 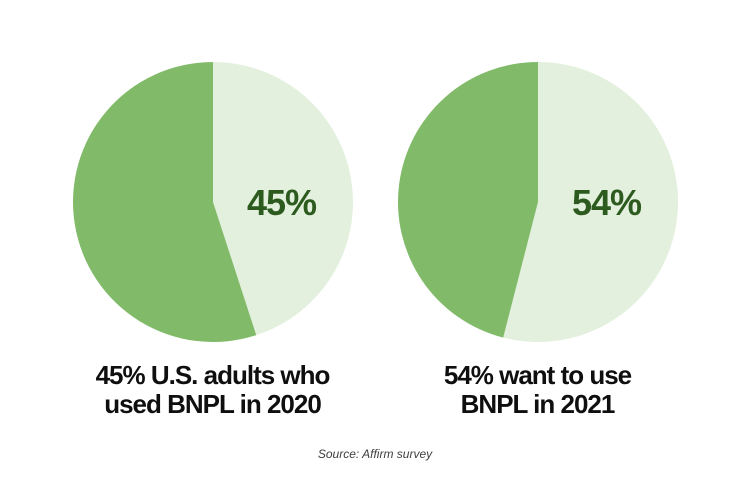 What do you see at coordinates (213, 404) in the screenshot?
I see `caption-line-2: used BNPL in 2020` at bounding box center [213, 404].